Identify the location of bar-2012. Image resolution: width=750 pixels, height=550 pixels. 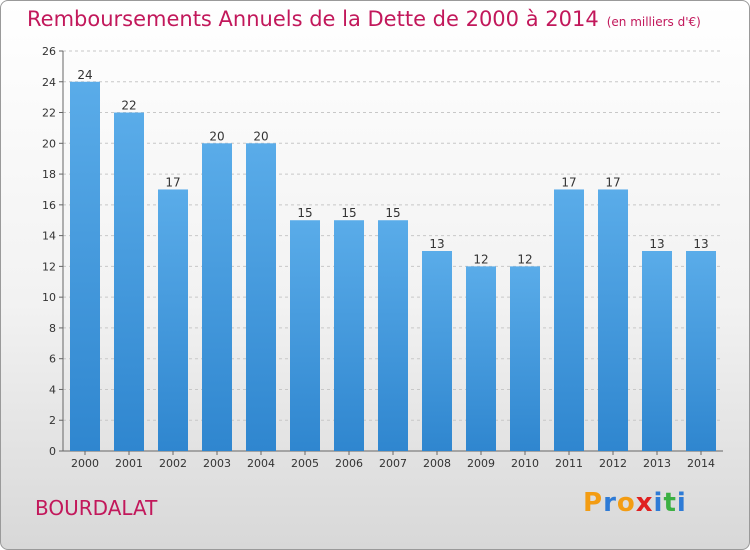
(613, 320).